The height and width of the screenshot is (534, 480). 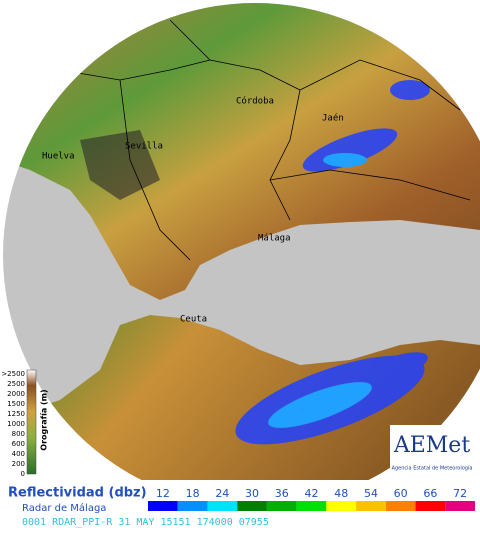 What do you see at coordinates (18, 434) in the screenshot?
I see `orography-label: 800` at bounding box center [18, 434].